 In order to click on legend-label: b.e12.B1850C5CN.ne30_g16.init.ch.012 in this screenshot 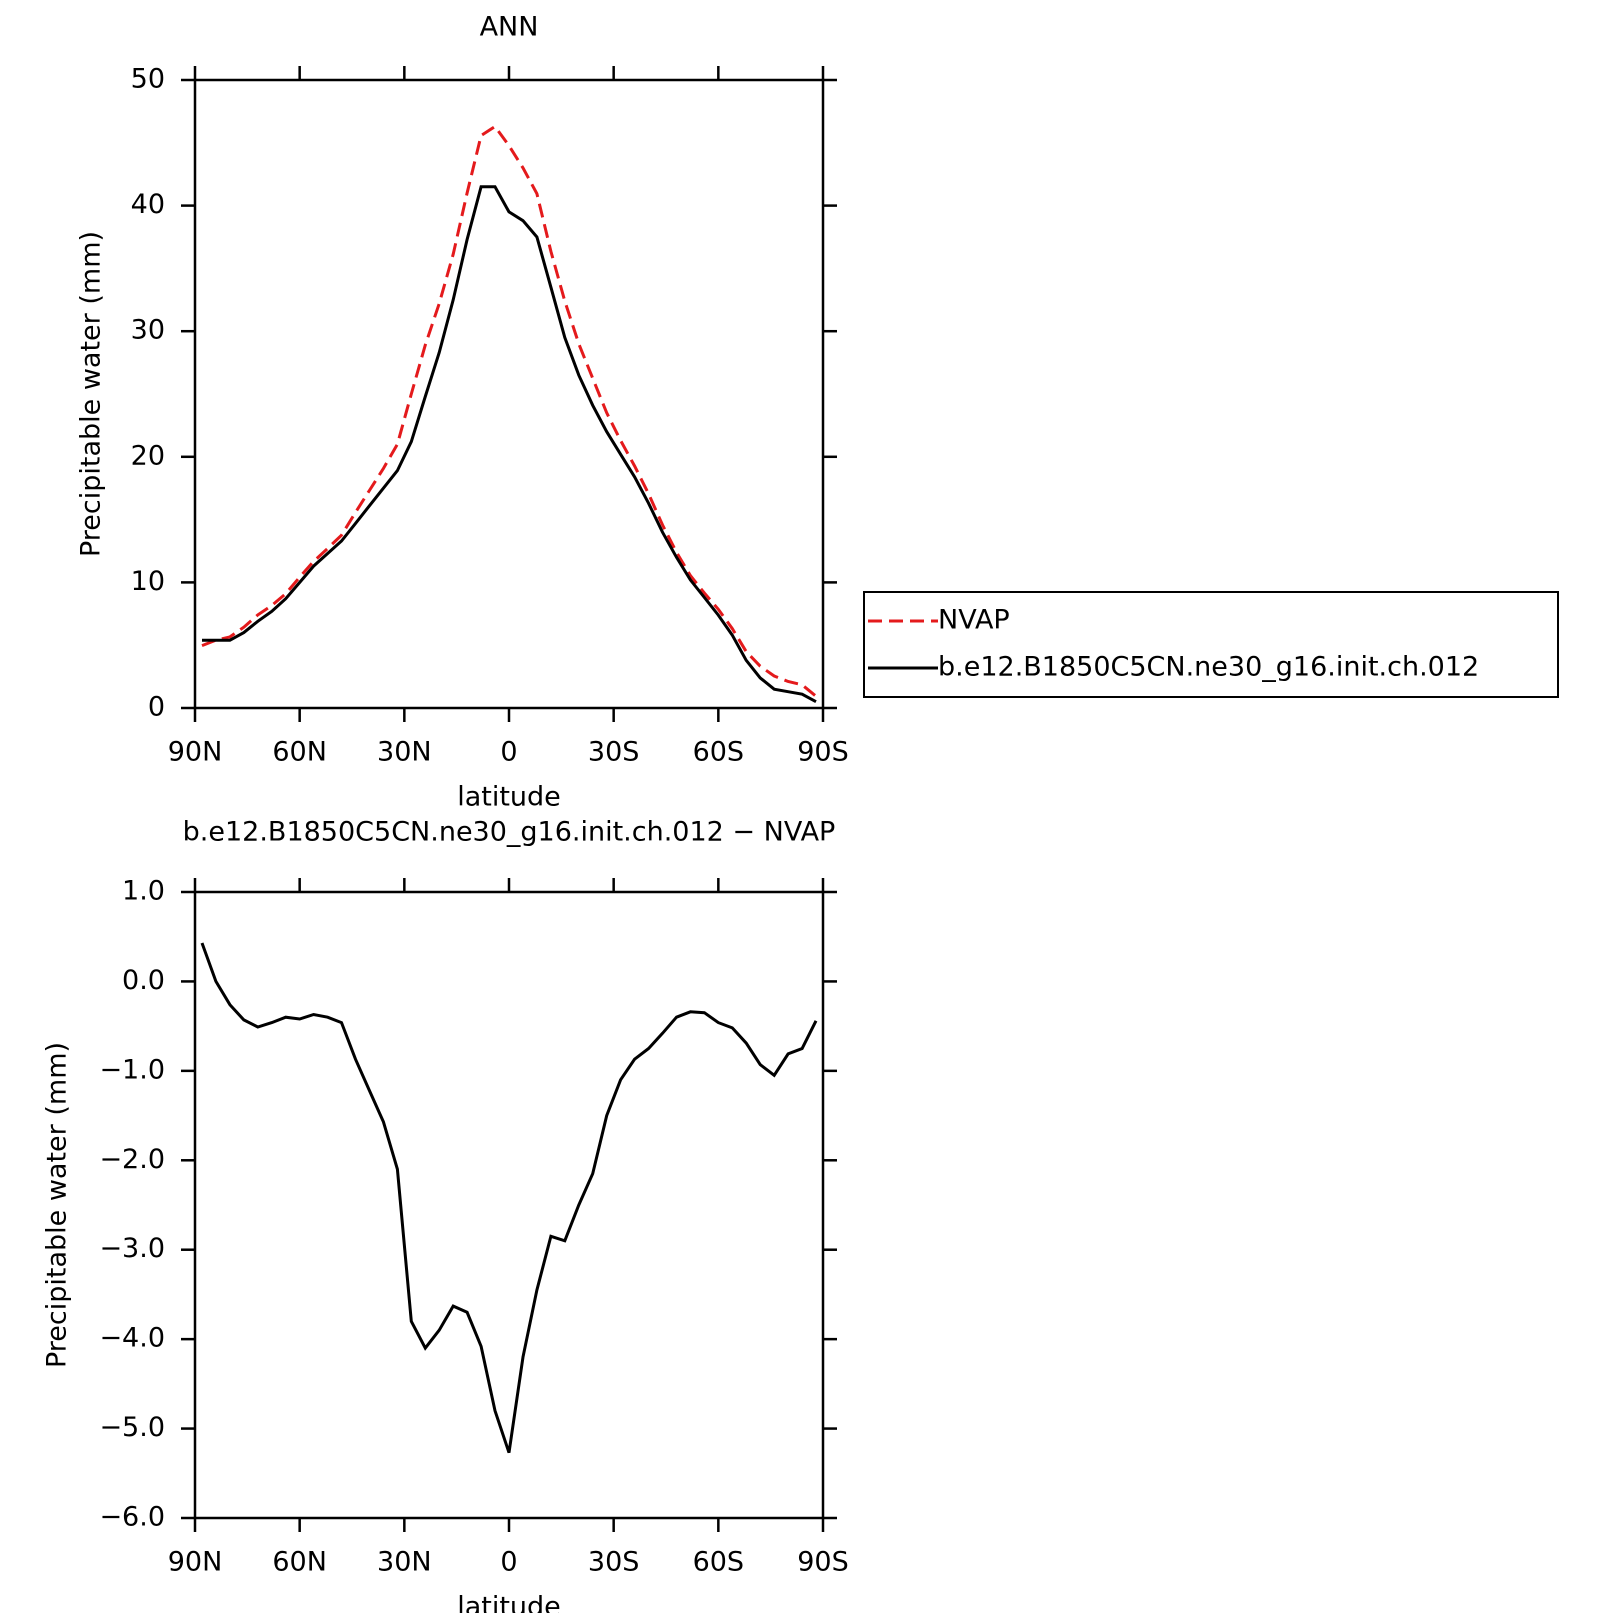, I will do `click(1208, 667)`.